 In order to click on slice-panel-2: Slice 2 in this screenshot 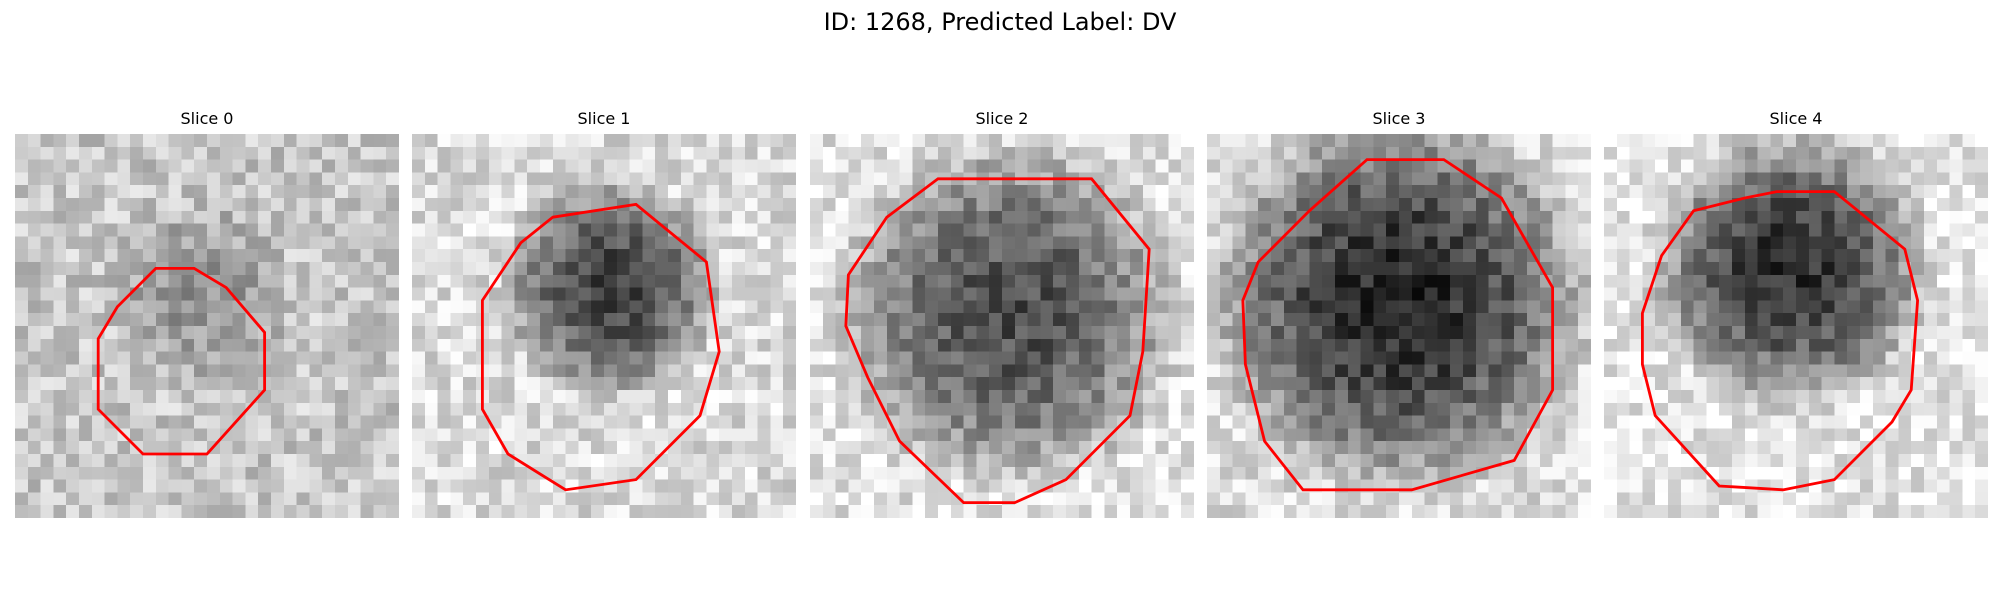, I will do `click(1002, 313)`.